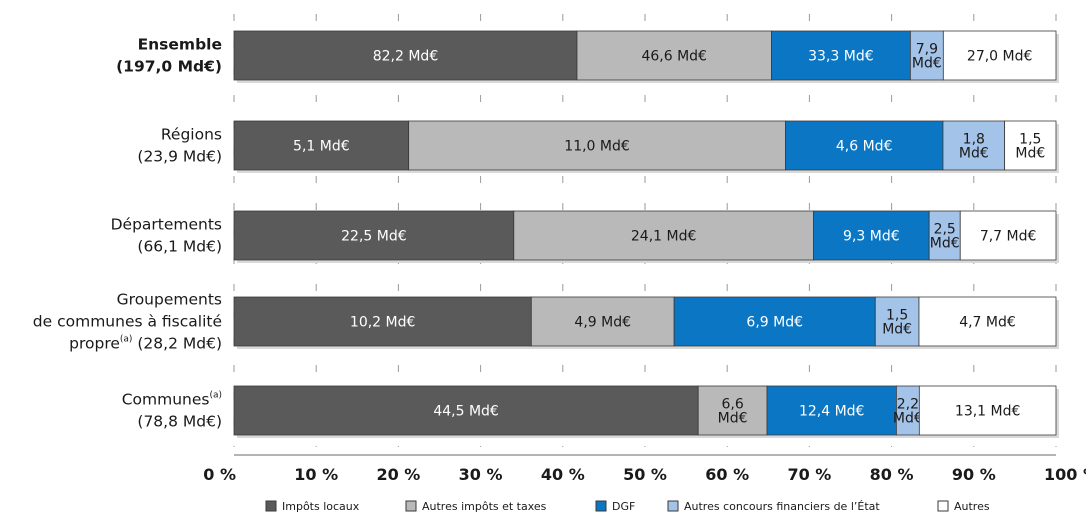 This screenshot has height=523, width=1086. I want to click on bar-value-label: 13,1 Md€, so click(988, 412).